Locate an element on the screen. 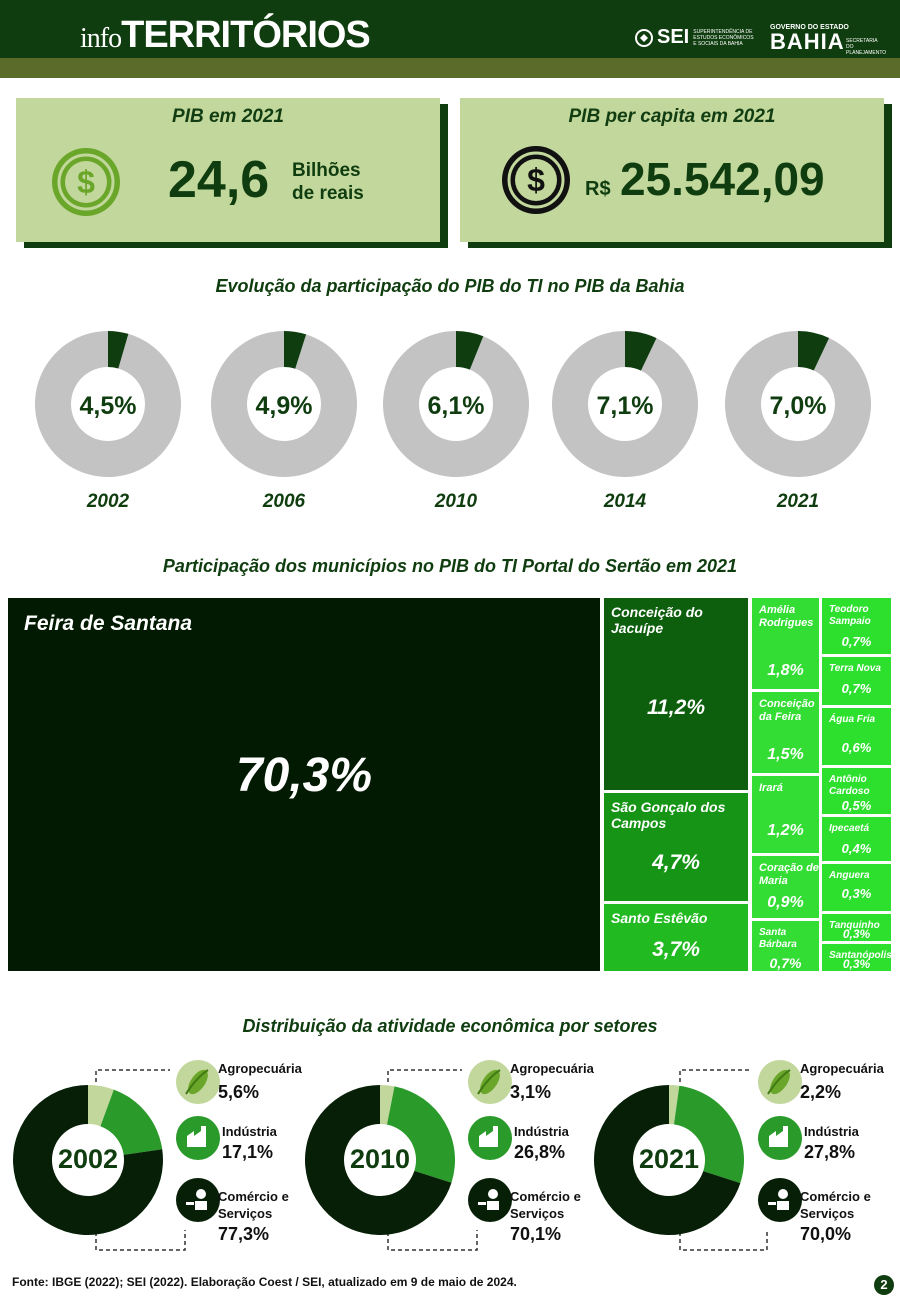 The width and height of the screenshot is (900, 1300). pib-card: PIB em 2021 $ 24,6 Bilhões de reais is located at coordinates (228, 170).